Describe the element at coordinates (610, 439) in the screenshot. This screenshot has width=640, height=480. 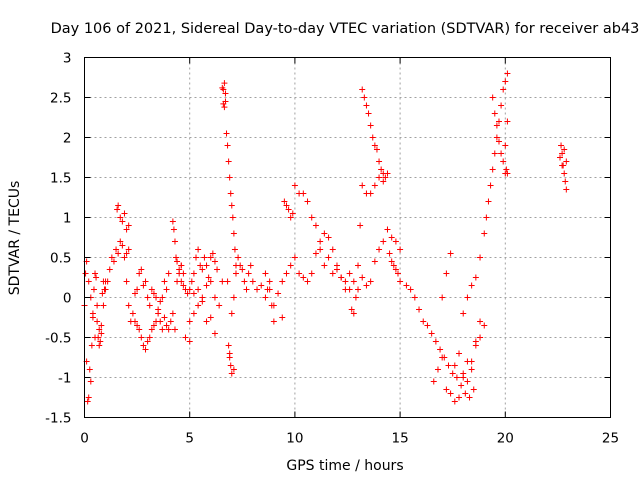
I see `x-tick-label: 25` at that location.